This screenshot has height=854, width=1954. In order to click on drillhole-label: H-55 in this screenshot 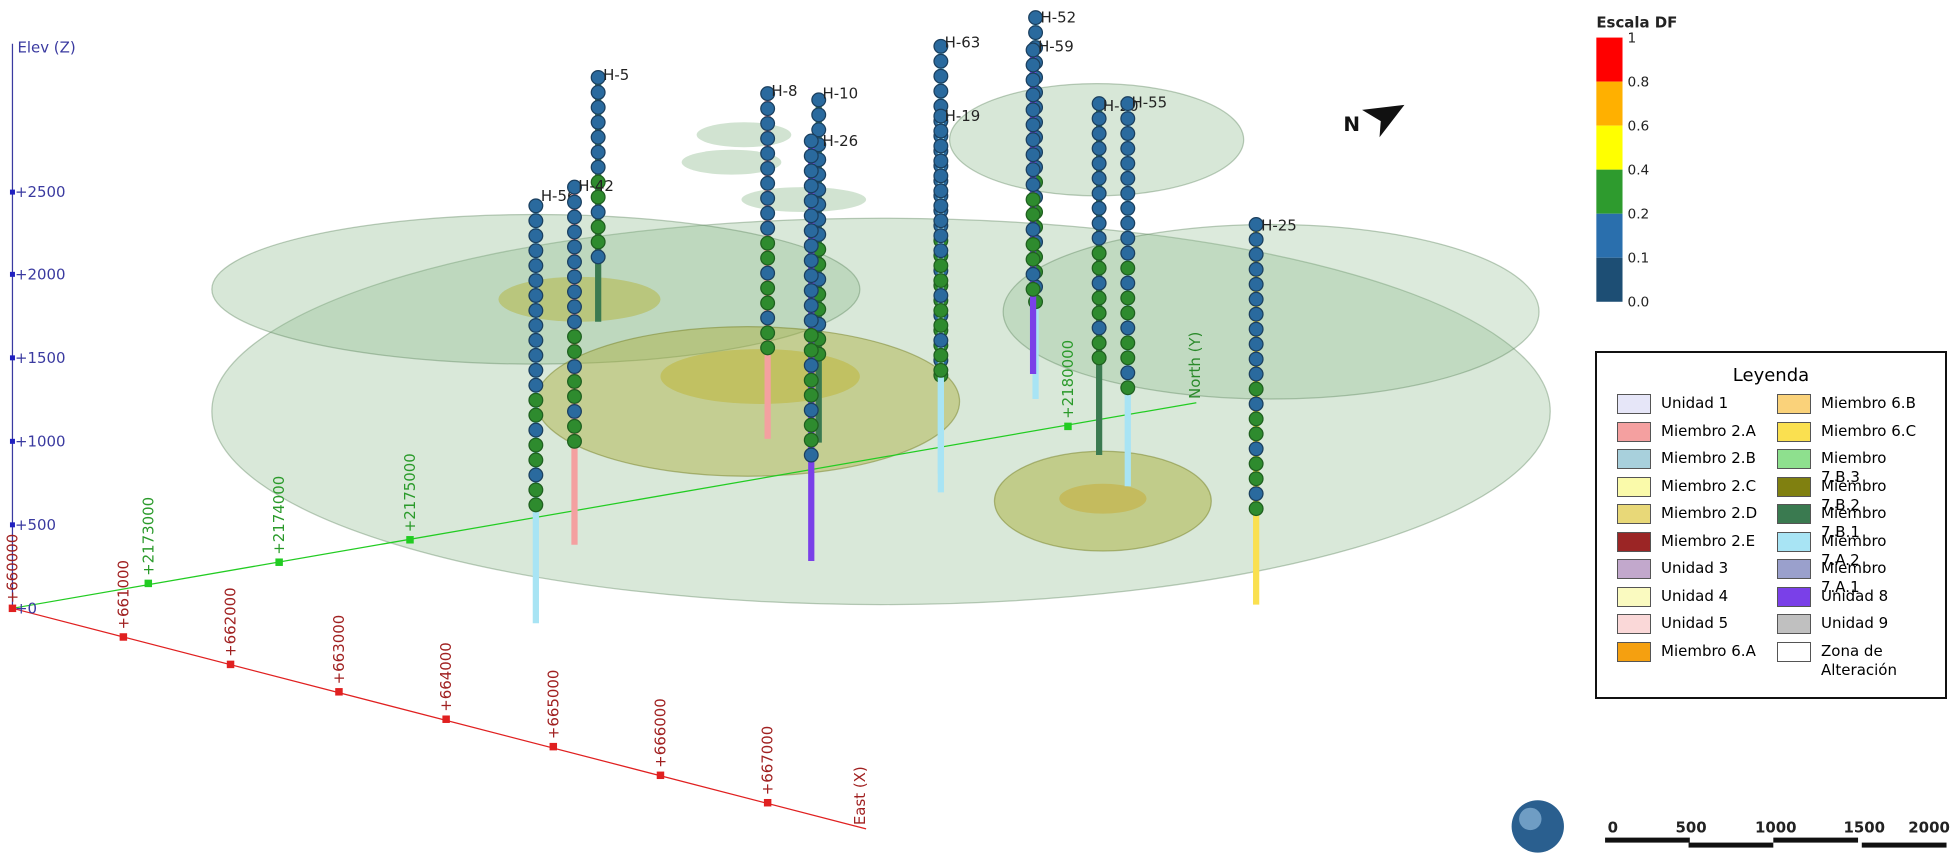, I will do `click(1150, 102)`.